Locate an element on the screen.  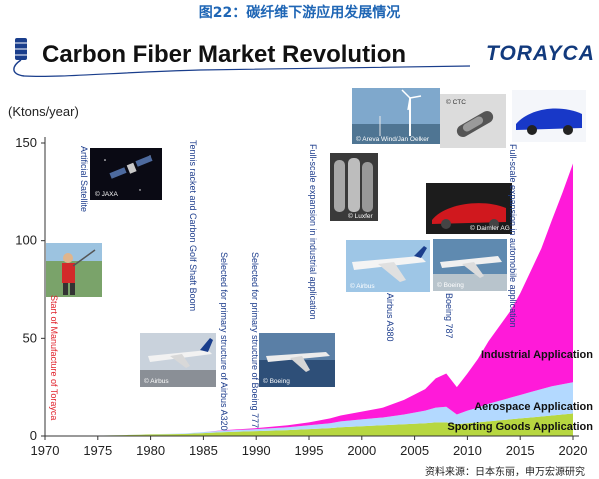
photo-boeing-777: © Boeing is located at coordinates (297, 360).